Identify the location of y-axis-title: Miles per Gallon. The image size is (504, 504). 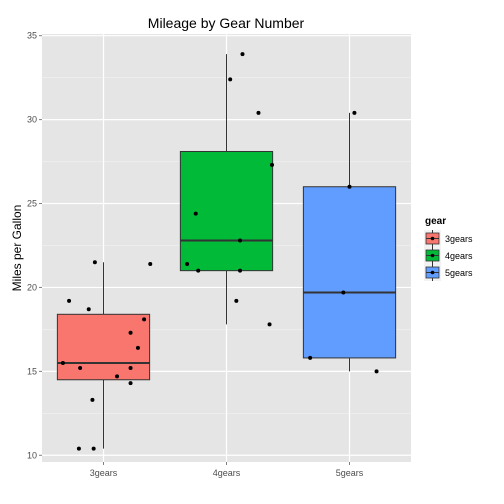
(17, 248).